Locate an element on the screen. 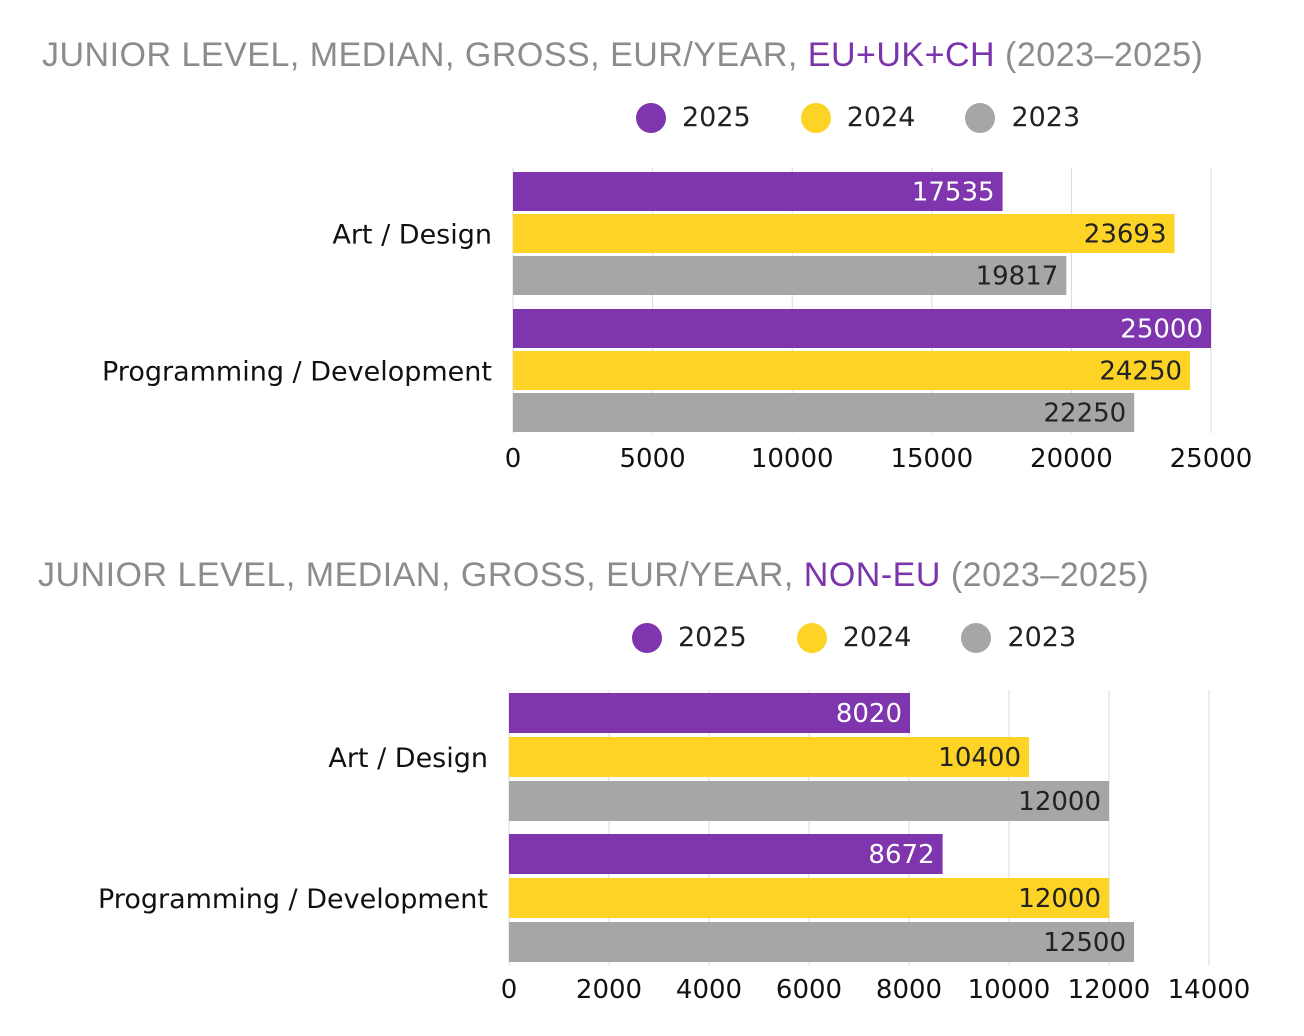 This screenshot has height=1036, width=1304. data-label-2024: 23693 is located at coordinates (1125, 235).